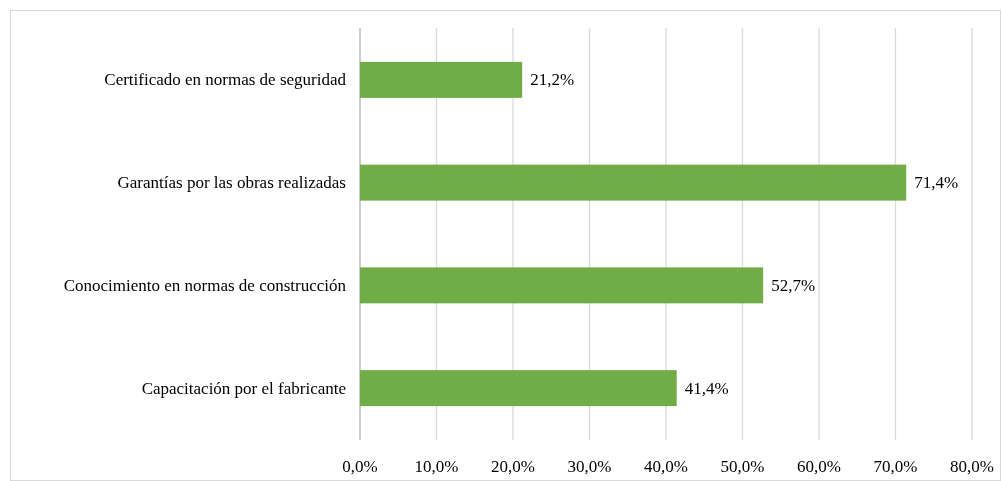 This screenshot has width=1002, height=481. I want to click on data-label: 41,4%, so click(706, 388).